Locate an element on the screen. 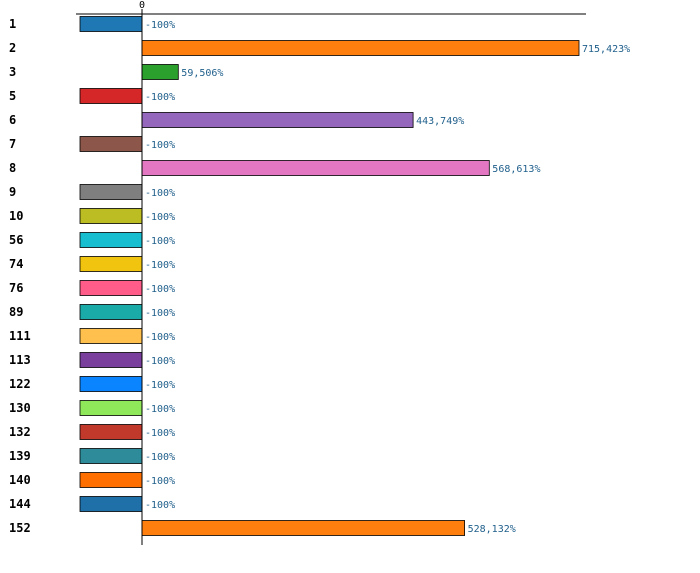  value-label-7: -100% is located at coordinates (160, 145).